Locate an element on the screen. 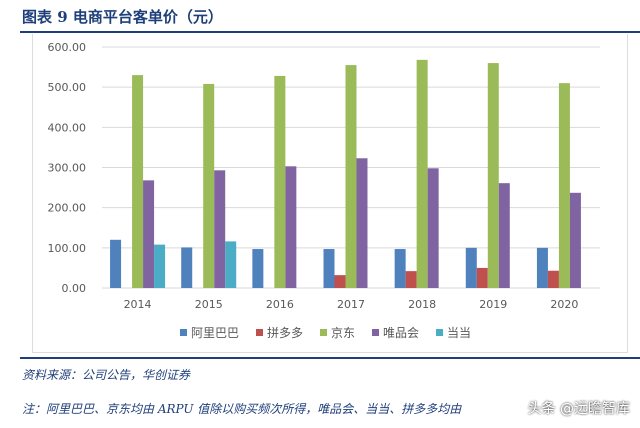 The image size is (640, 428). footnote: 注：阿里巴巴、京东均由 ARPU 值除以购买频次所得，唯品会、当当、拼多多均由 is located at coordinates (242, 409).